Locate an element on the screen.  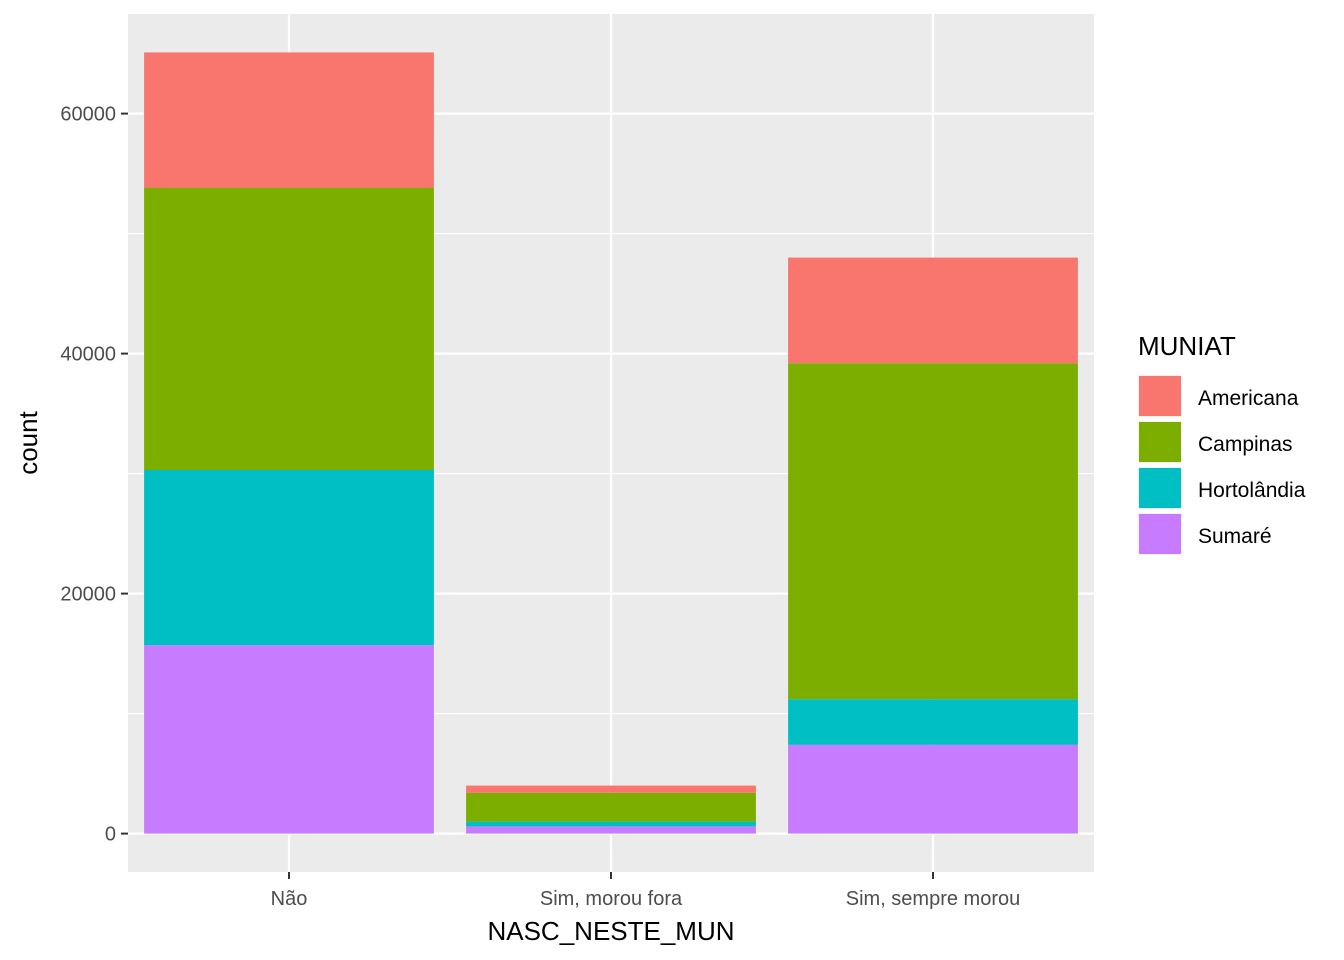
legend-label: Hortolândia is located at coordinates (1252, 490).